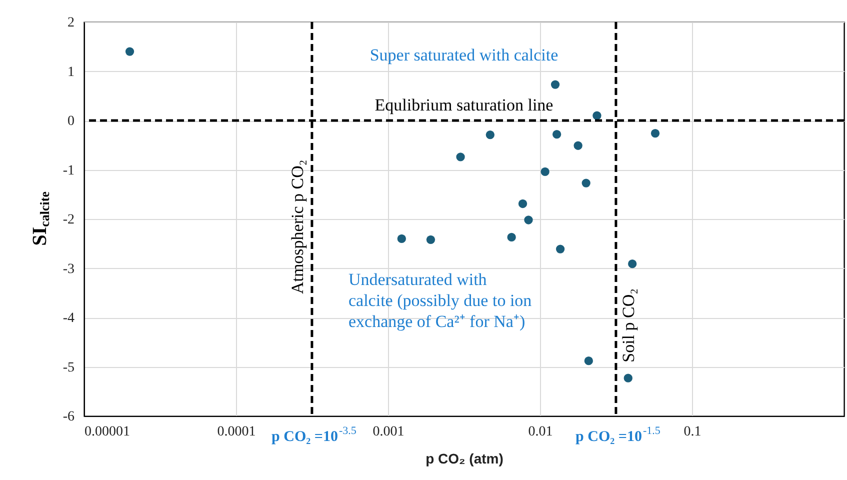 The image size is (847, 480). I want to click on x-tick-label: 0.1, so click(693, 432).